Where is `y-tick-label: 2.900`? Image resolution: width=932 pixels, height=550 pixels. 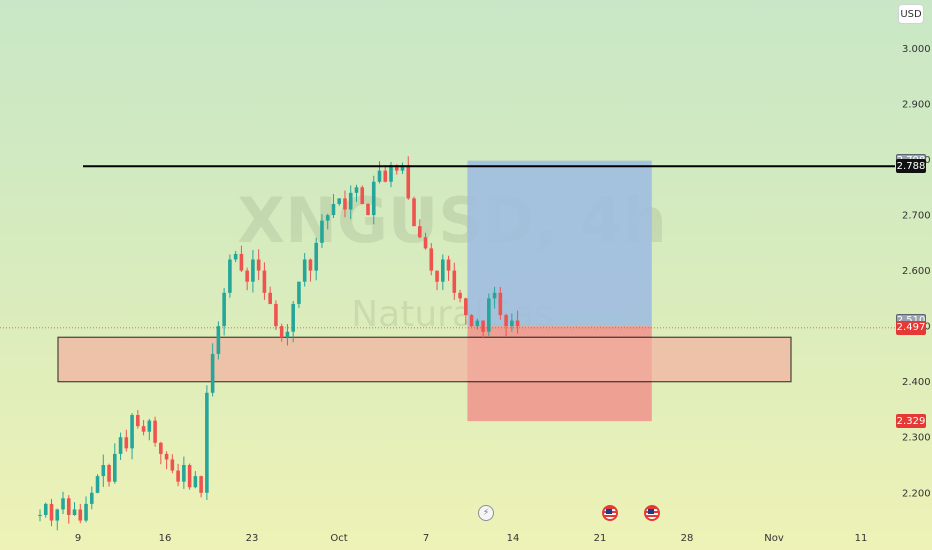 y-tick-label: 2.900 is located at coordinates (916, 104).